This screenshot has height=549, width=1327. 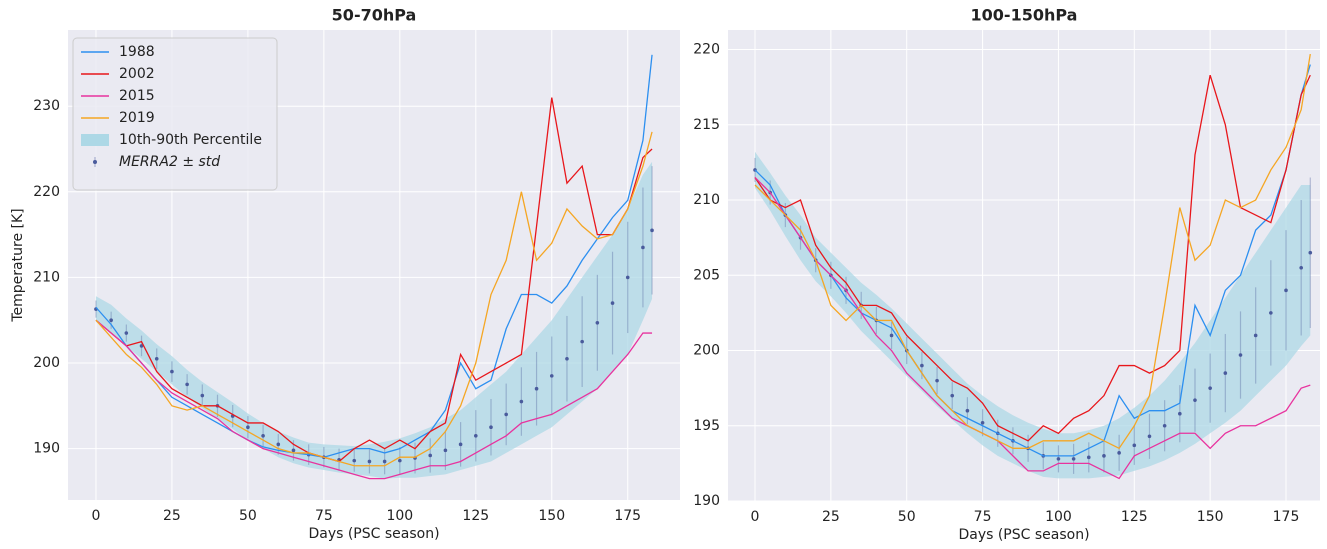 What do you see at coordinates (374, 15) in the screenshot?
I see `chart-title: 50-70hPa` at bounding box center [374, 15].